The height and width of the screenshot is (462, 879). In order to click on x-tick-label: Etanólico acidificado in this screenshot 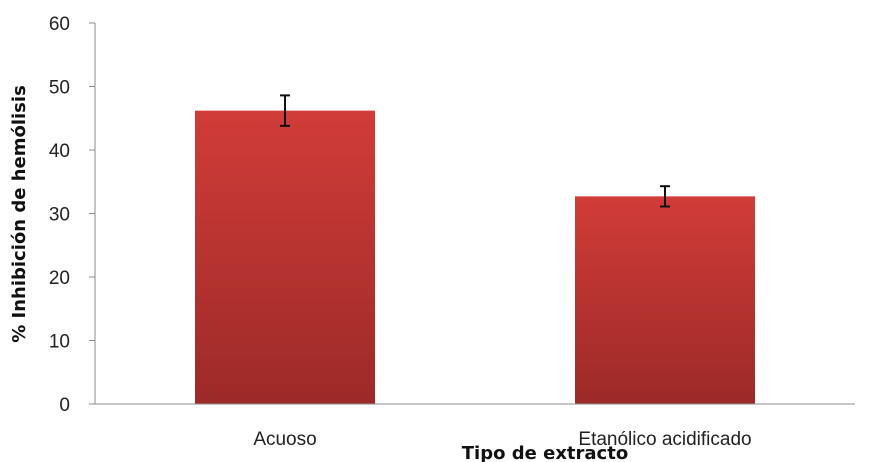, I will do `click(664, 439)`.